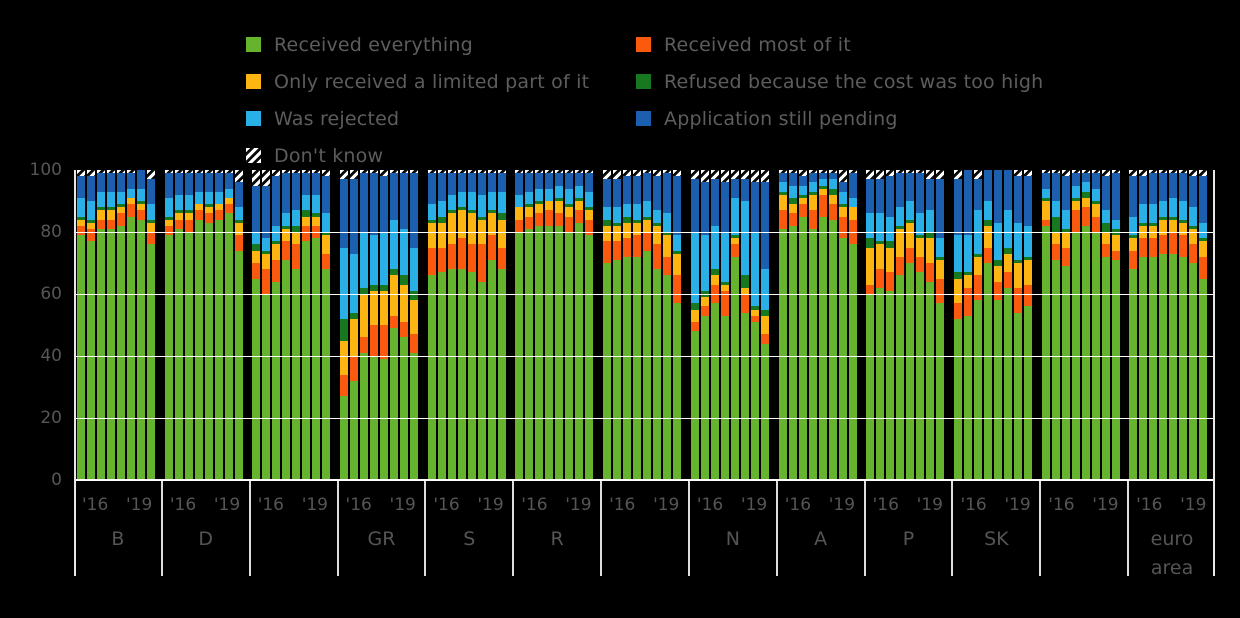 The image size is (1240, 618). Describe the element at coordinates (207, 528) in the screenshot. I see `x-band-cell-D: '16 '19 D` at that location.